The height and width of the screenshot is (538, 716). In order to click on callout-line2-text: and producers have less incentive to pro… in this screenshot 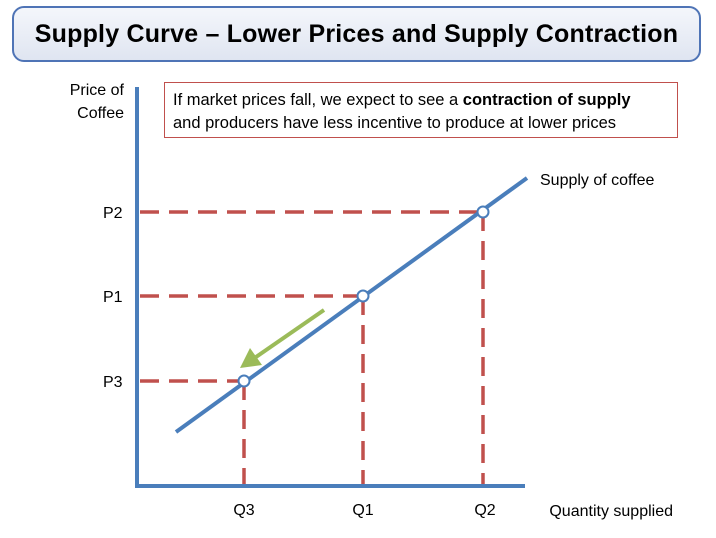, I will do `click(394, 123)`.